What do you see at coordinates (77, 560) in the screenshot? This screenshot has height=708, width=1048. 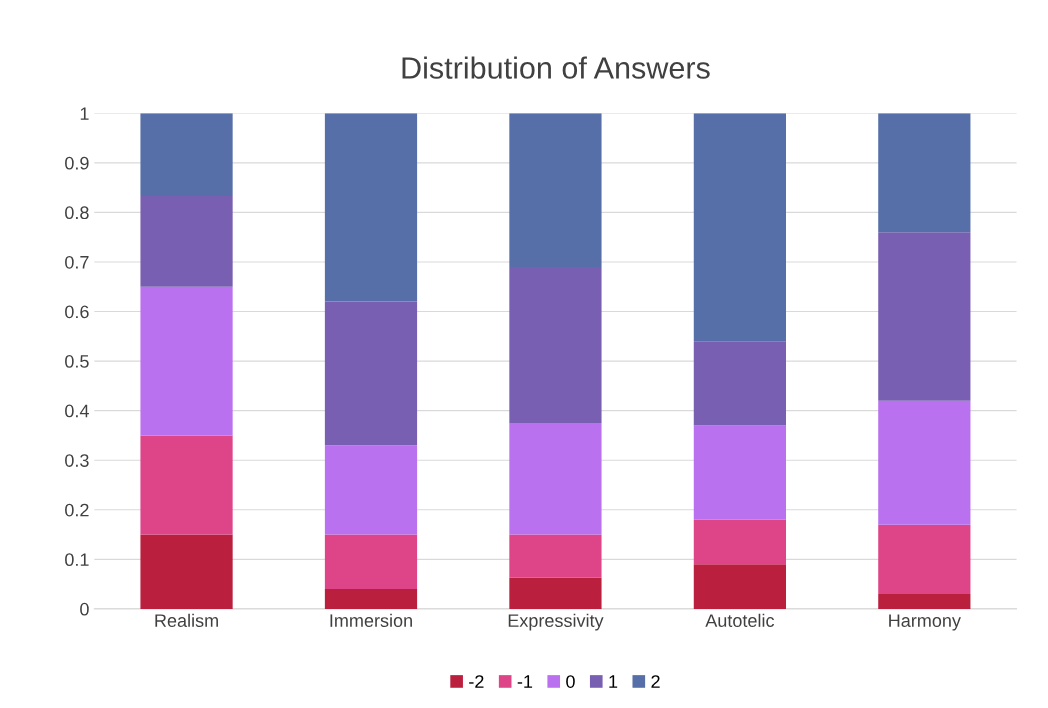 I see `y-tick-label: 0.1` at bounding box center [77, 560].